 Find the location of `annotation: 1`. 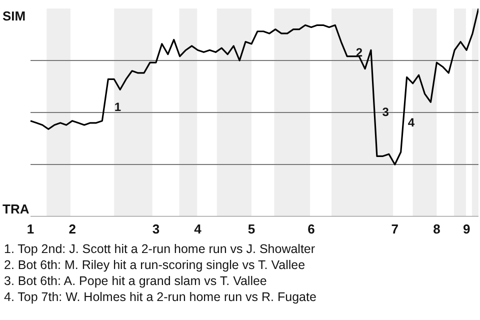

annotation: 1 is located at coordinates (118, 107).